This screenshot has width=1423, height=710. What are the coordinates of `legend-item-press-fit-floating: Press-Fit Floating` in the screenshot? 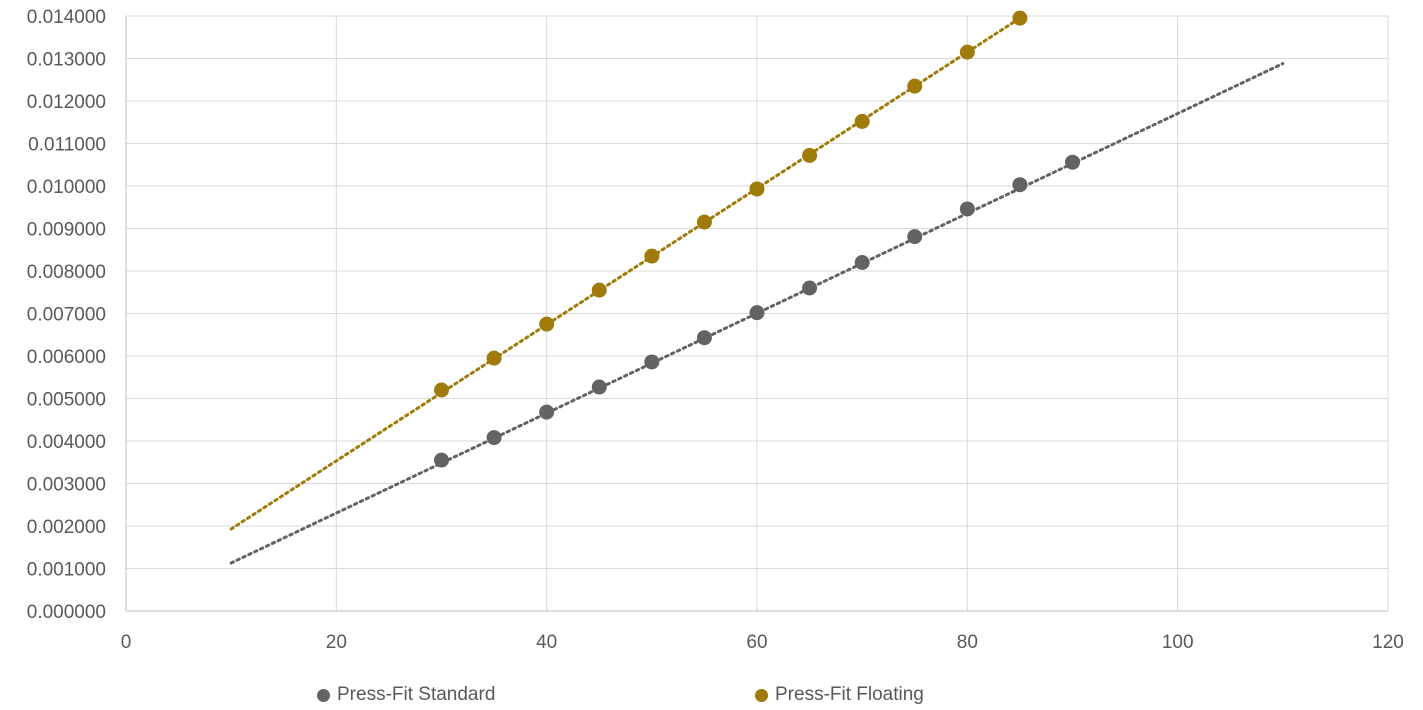 It's located at (839, 695).